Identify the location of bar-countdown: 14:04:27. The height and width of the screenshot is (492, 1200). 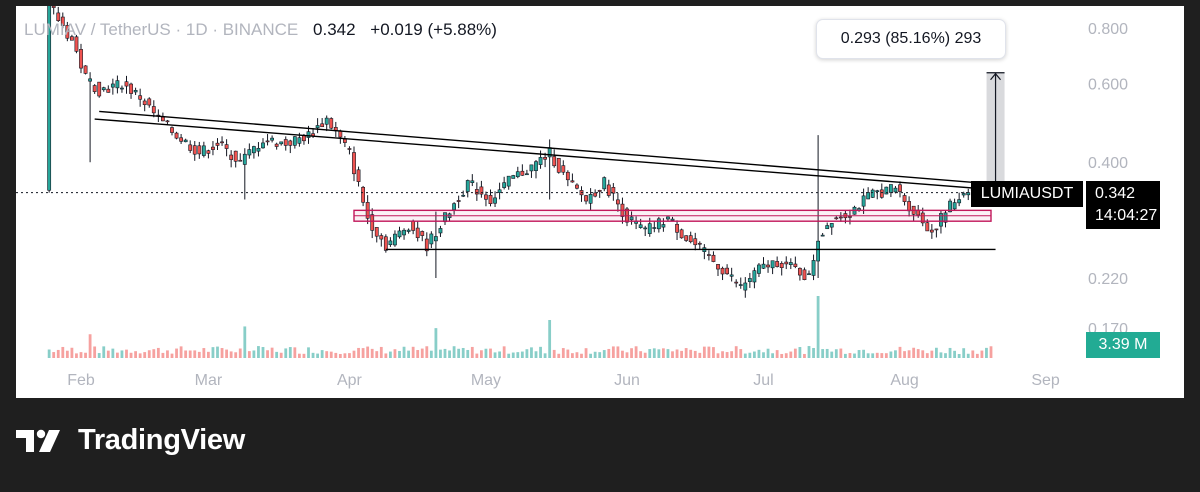
(1126, 215).